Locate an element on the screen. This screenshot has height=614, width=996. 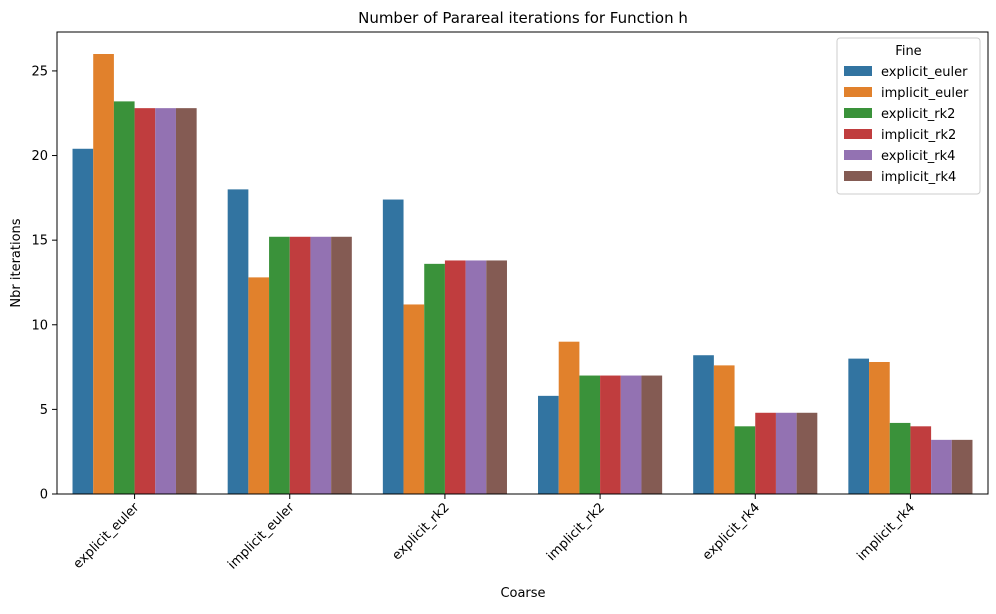
bar-implicit_rk2-explicit_euler is located at coordinates (145, 301).